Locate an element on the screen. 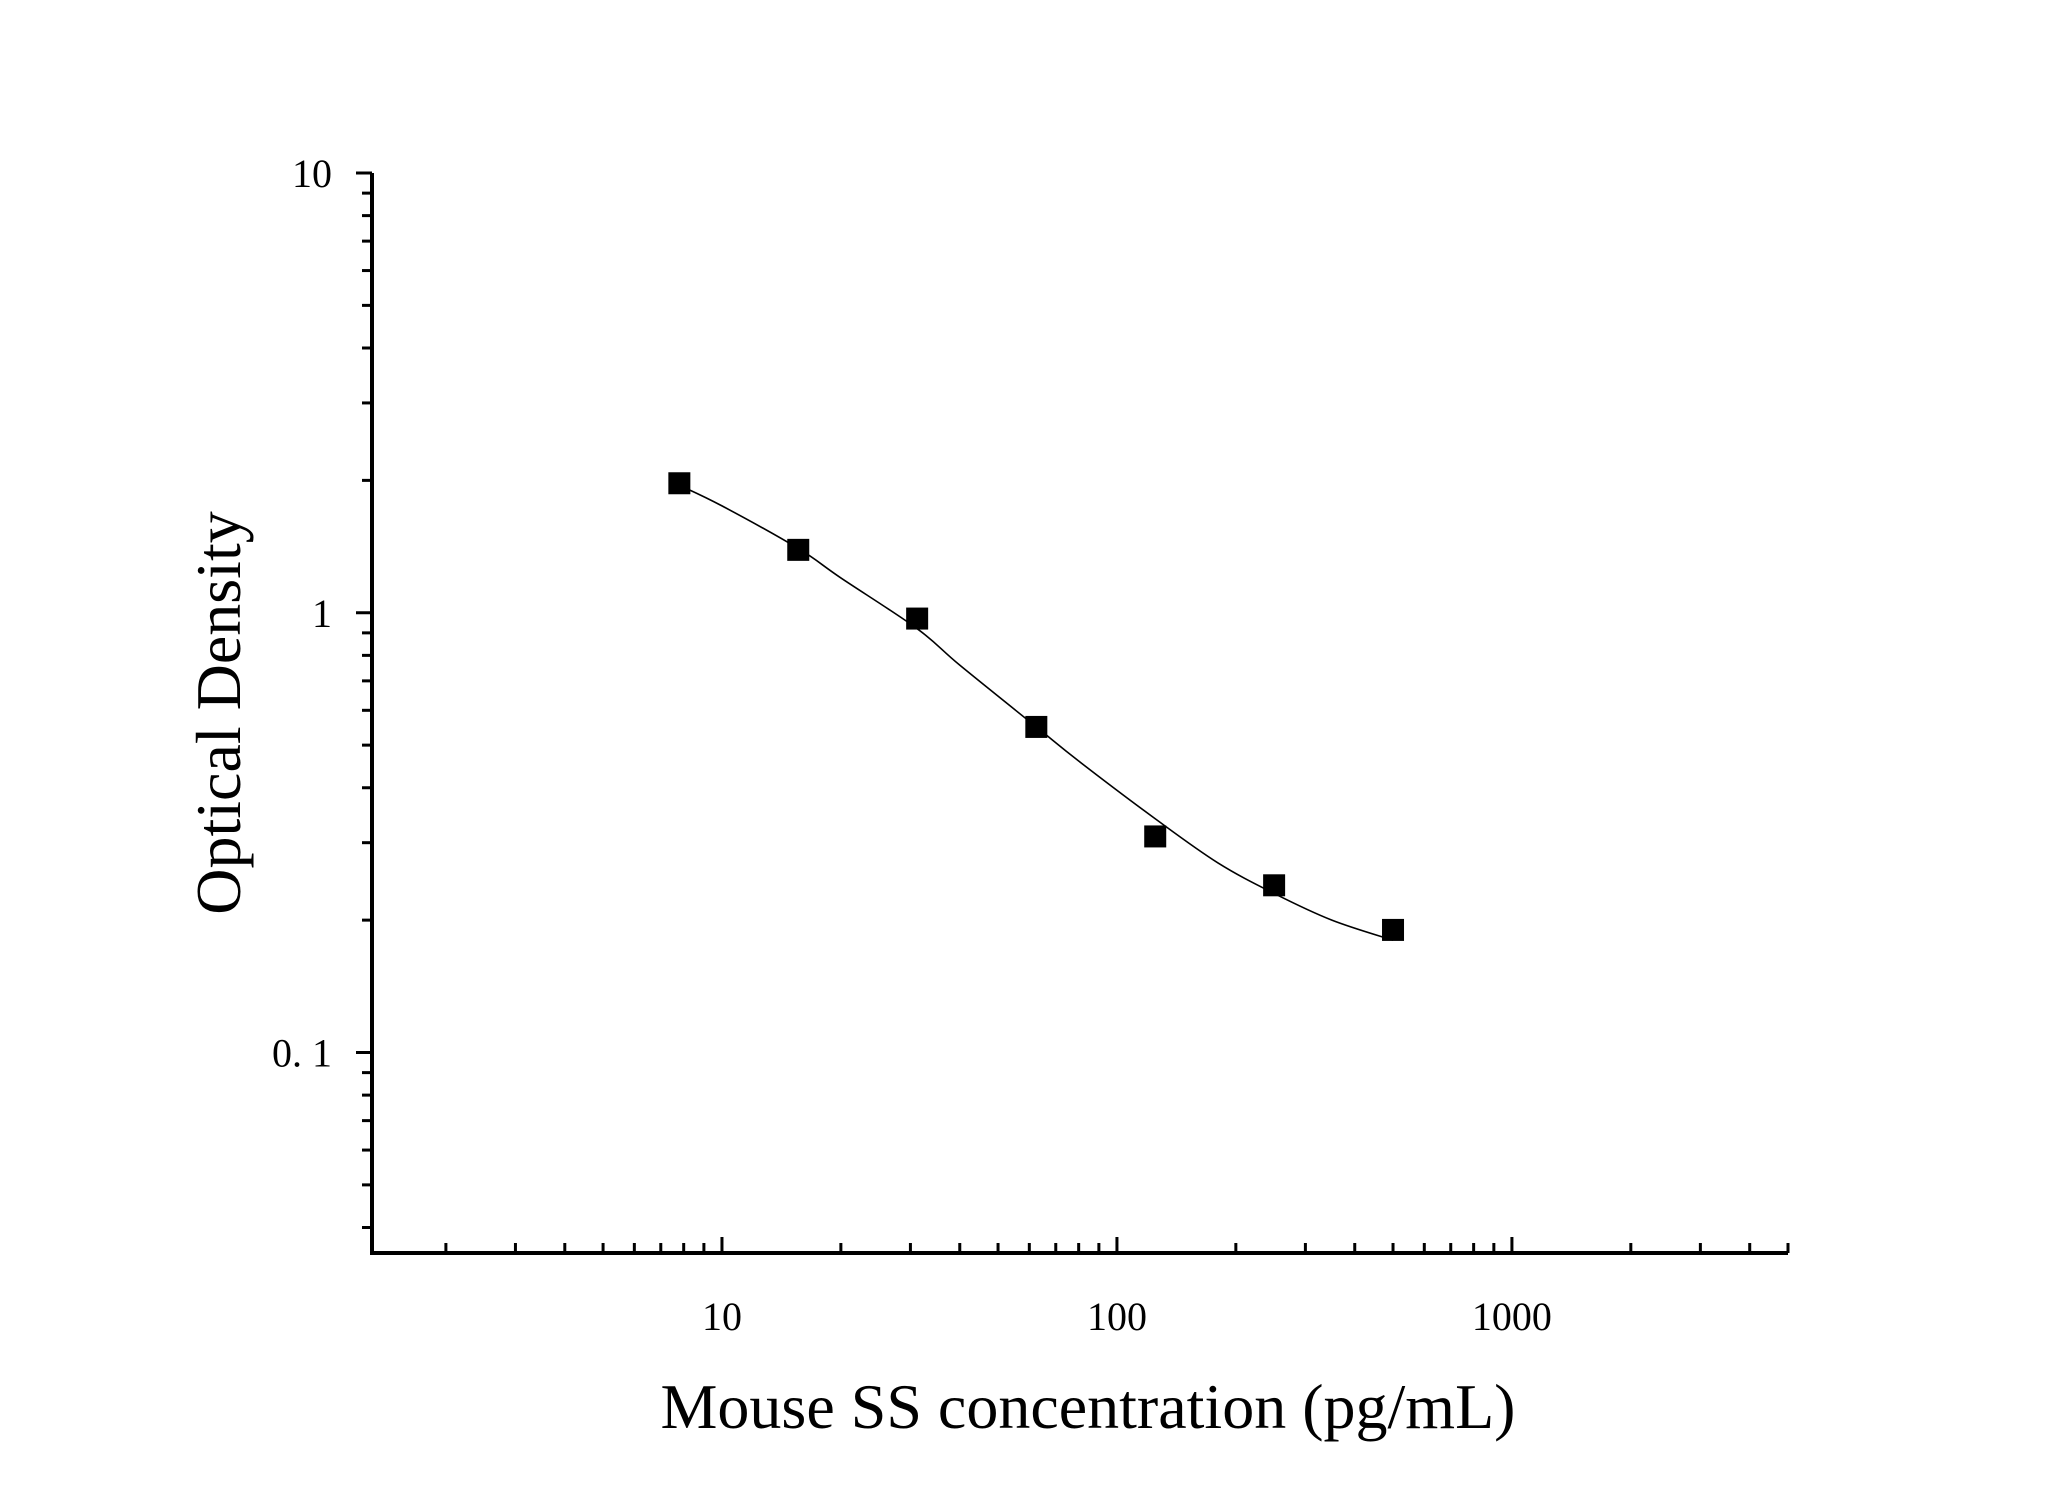 The width and height of the screenshot is (2048, 1486). x-tick-label: 100 is located at coordinates (1117, 1316).